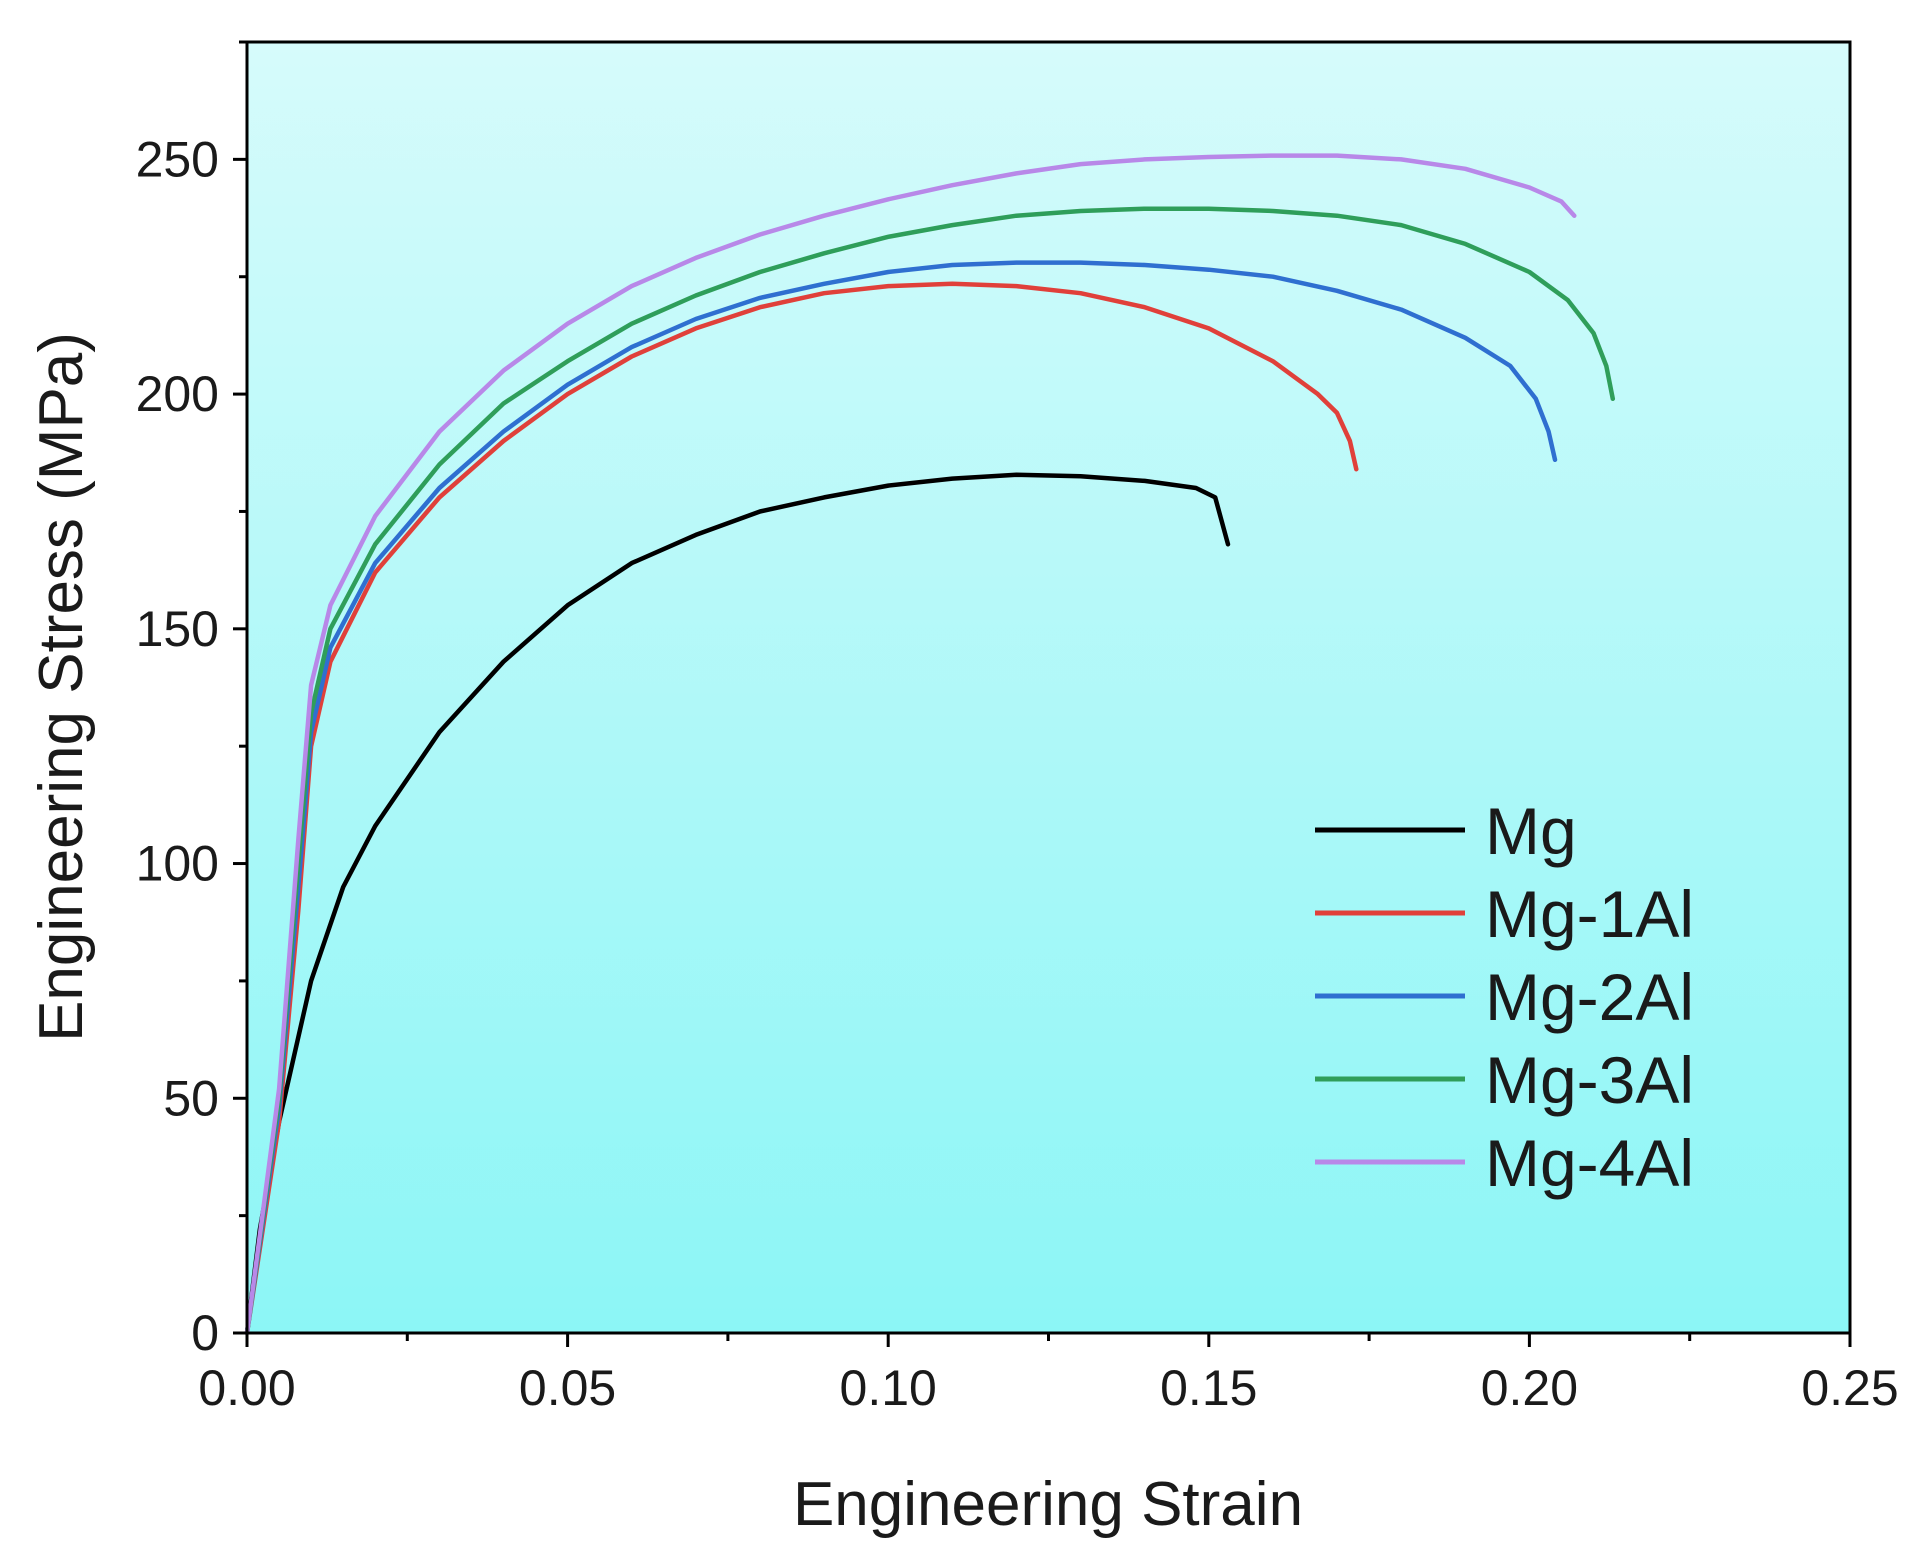 This screenshot has height=1558, width=1920. What do you see at coordinates (205, 1333) in the screenshot?
I see `y-tick-label: 0` at bounding box center [205, 1333].